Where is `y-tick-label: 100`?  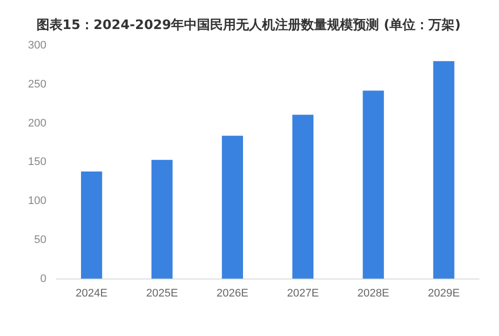
y-tick-label: 100 is located at coordinates (37, 201).